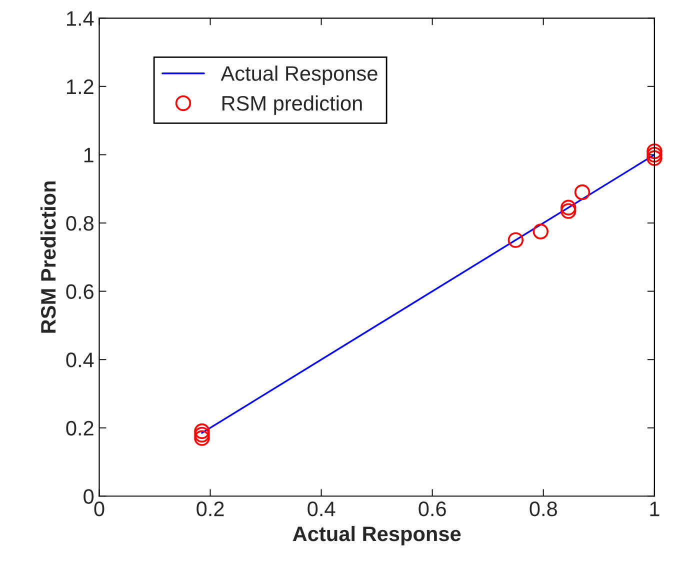 The height and width of the screenshot is (567, 694). Describe the element at coordinates (322, 509) in the screenshot. I see `x-tick-label: 0.4` at that location.